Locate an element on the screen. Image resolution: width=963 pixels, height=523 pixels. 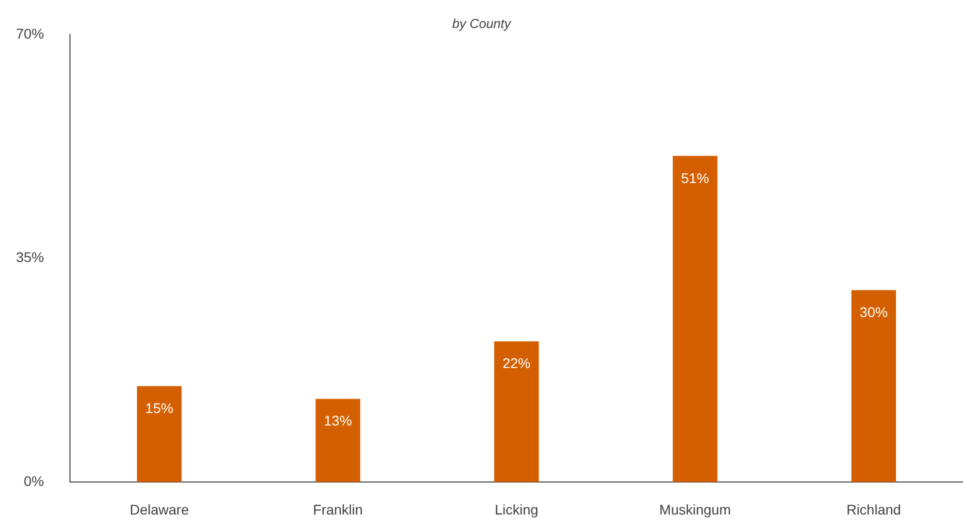
x-tick-label: Muskingum is located at coordinates (695, 509).